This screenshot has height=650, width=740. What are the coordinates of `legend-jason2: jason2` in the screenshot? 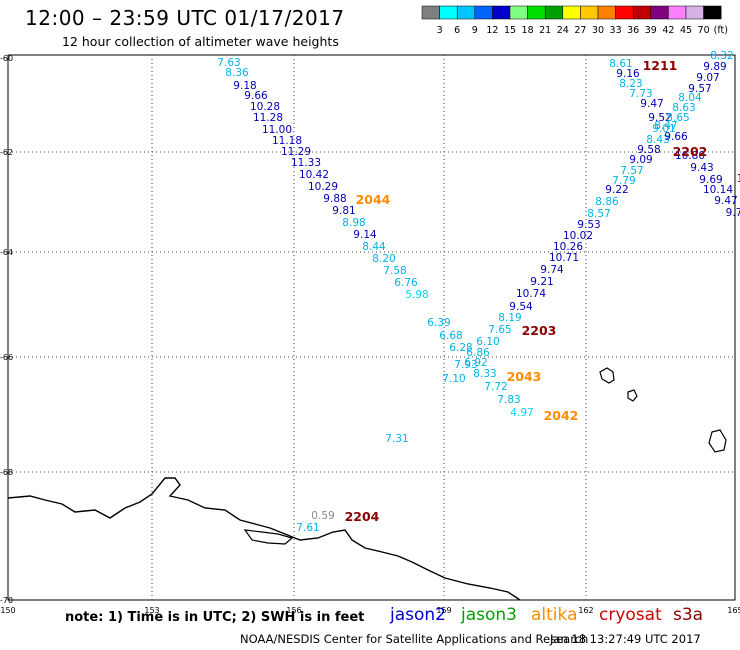 It's located at (418, 615).